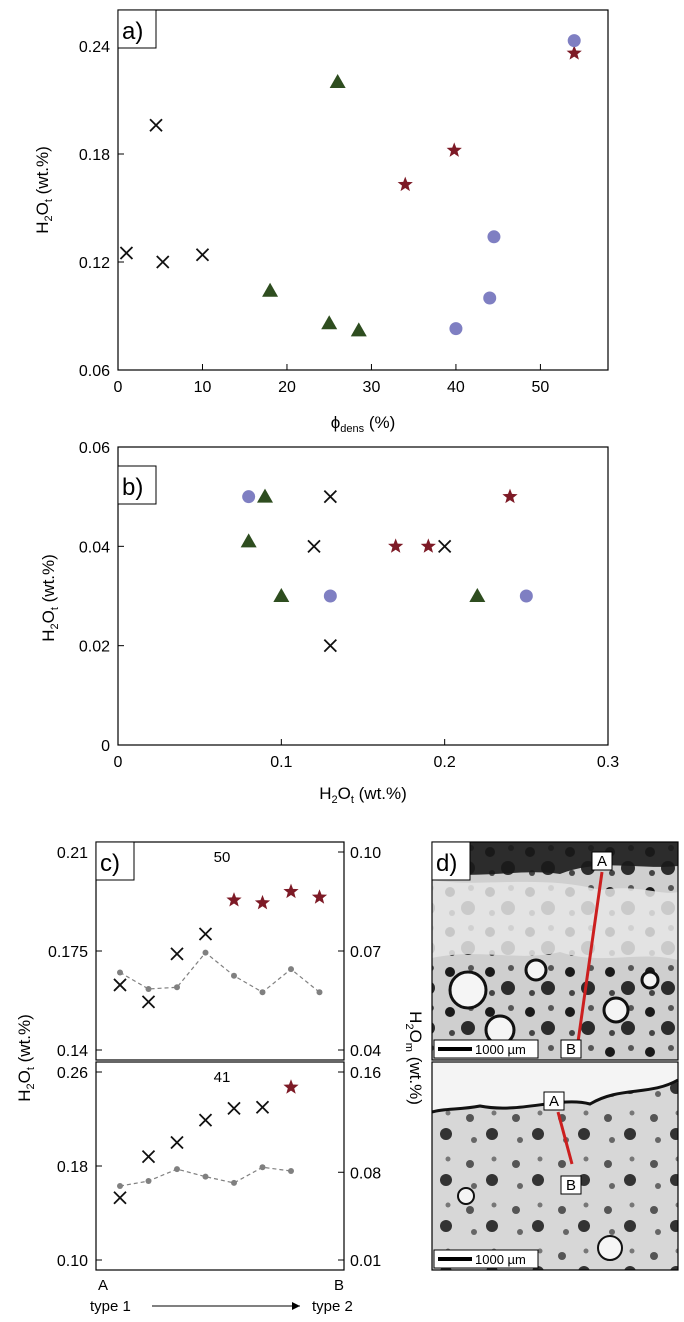 This screenshot has width=684, height=1322. I want to click on scalebar-label-bottom: 1000 µm, so click(500, 1259).